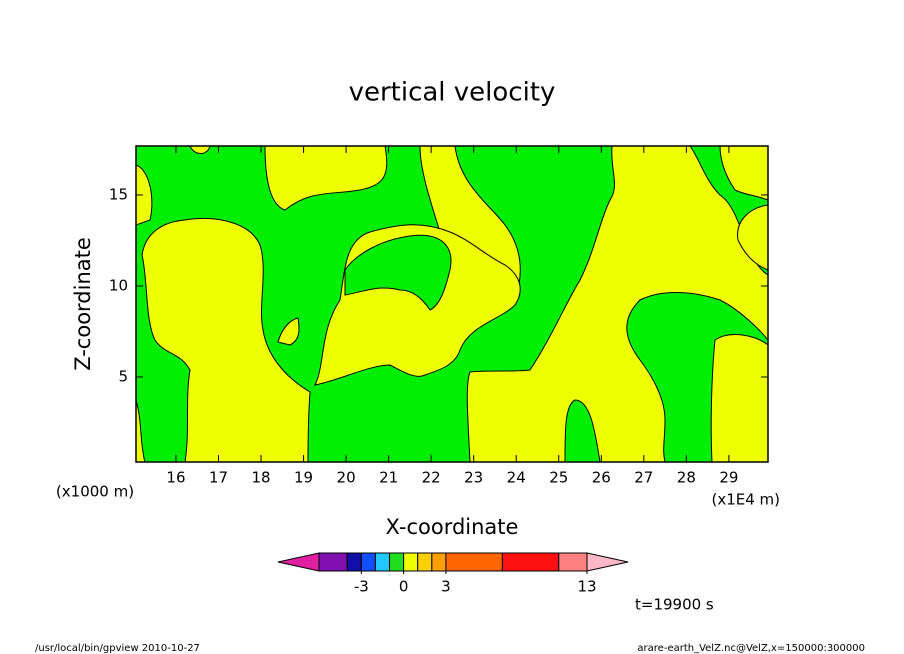 This screenshot has height=654, width=904. What do you see at coordinates (218, 478) in the screenshot?
I see `x-tick-label: 17` at bounding box center [218, 478].